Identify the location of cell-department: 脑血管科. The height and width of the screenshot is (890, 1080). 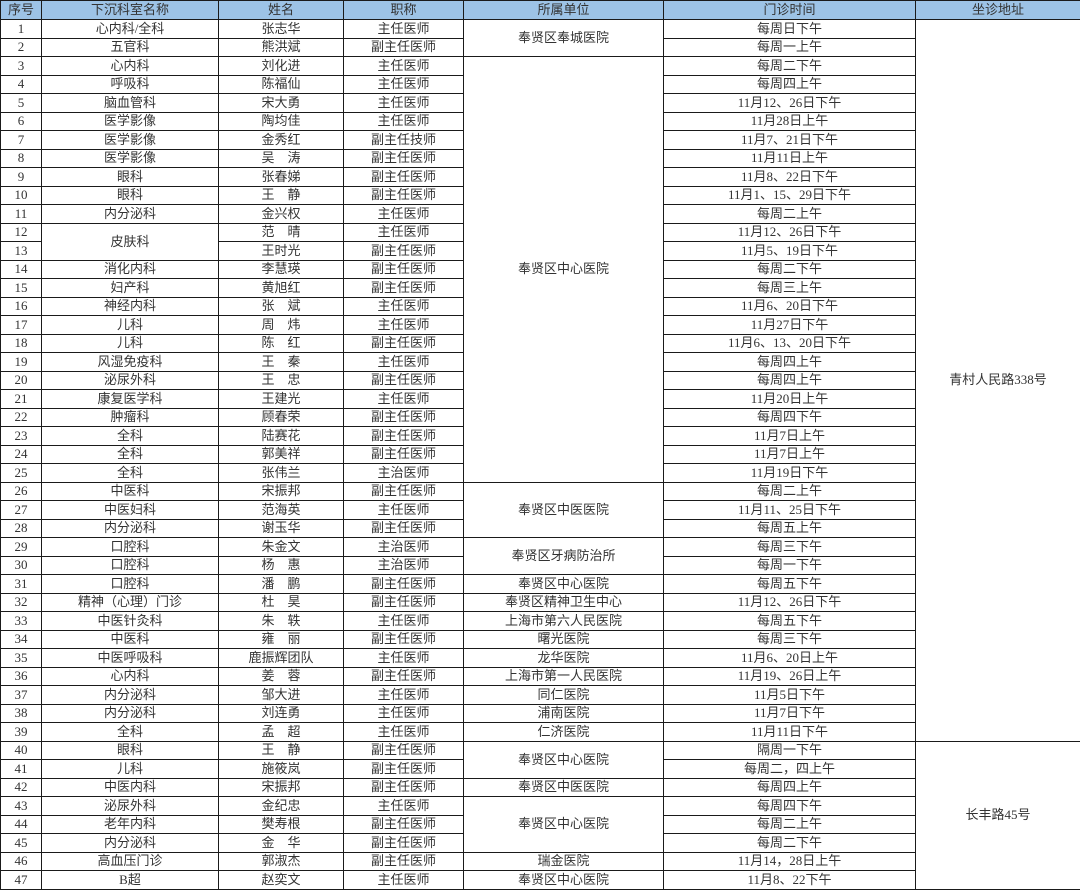
(130, 103).